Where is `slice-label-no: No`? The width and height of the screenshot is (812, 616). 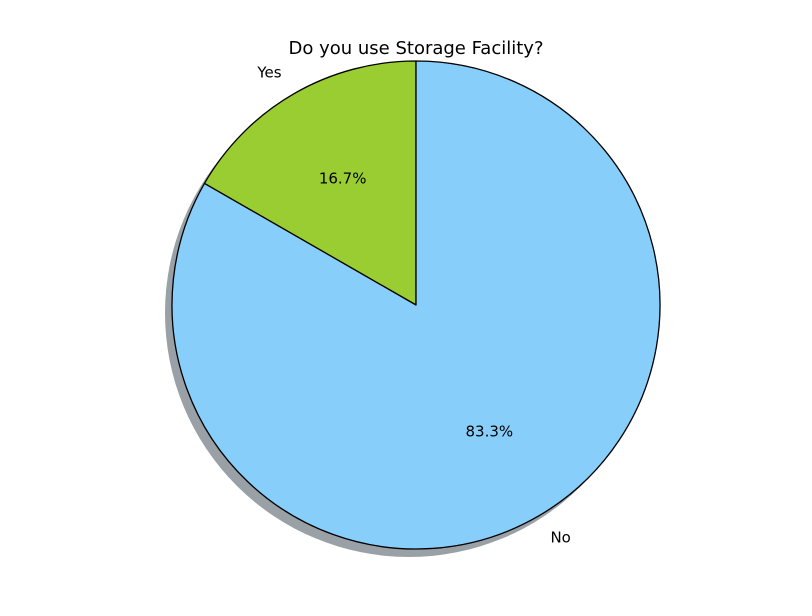
slice-label-no: No is located at coordinates (560, 537).